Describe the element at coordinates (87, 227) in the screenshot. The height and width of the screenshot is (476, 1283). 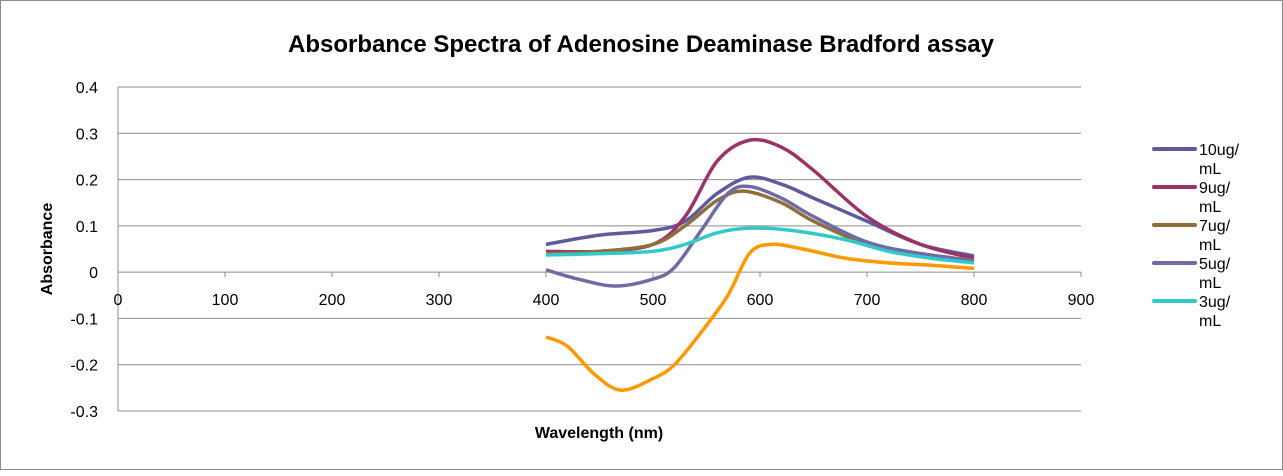
I see `y-tick-label: 0.1` at that location.